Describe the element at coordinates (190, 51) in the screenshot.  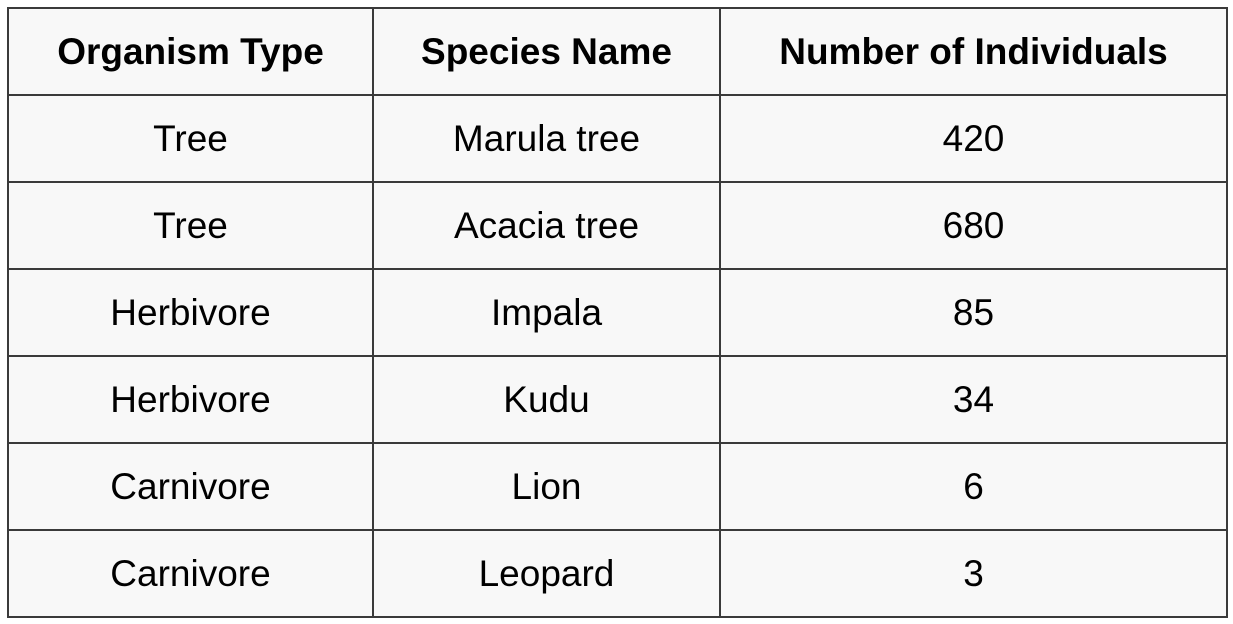
I see `header-organism-type: Organism Type` at that location.